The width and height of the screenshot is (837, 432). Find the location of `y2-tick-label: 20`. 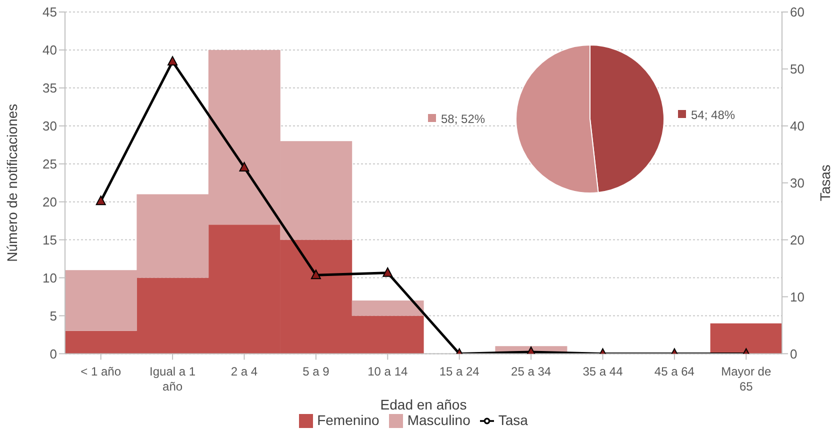

y2-tick-label: 20 is located at coordinates (797, 240).